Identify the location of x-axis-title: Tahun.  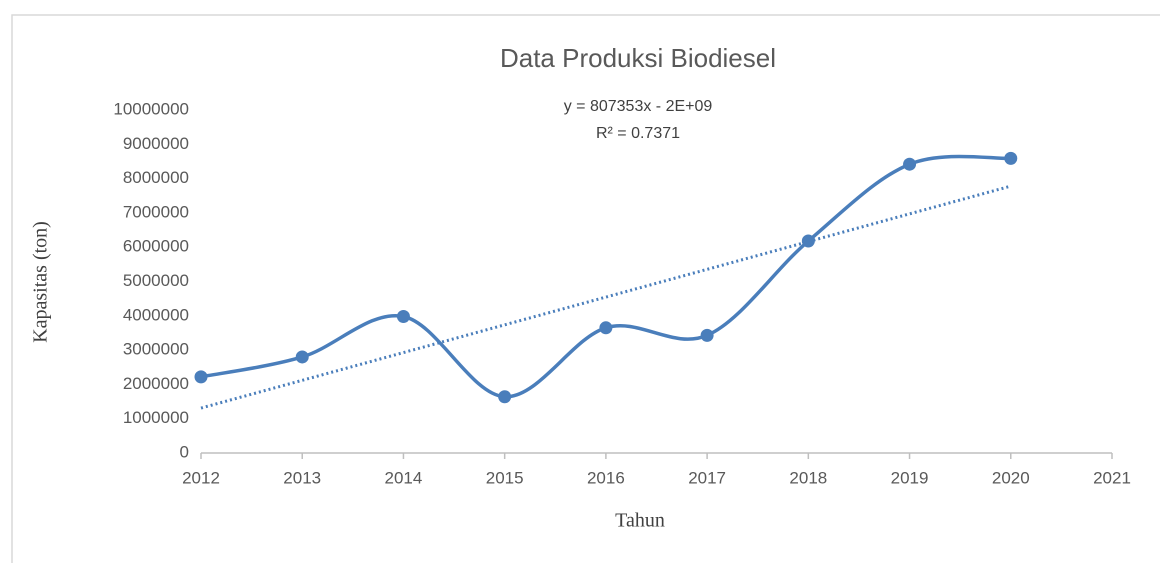
(640, 521).